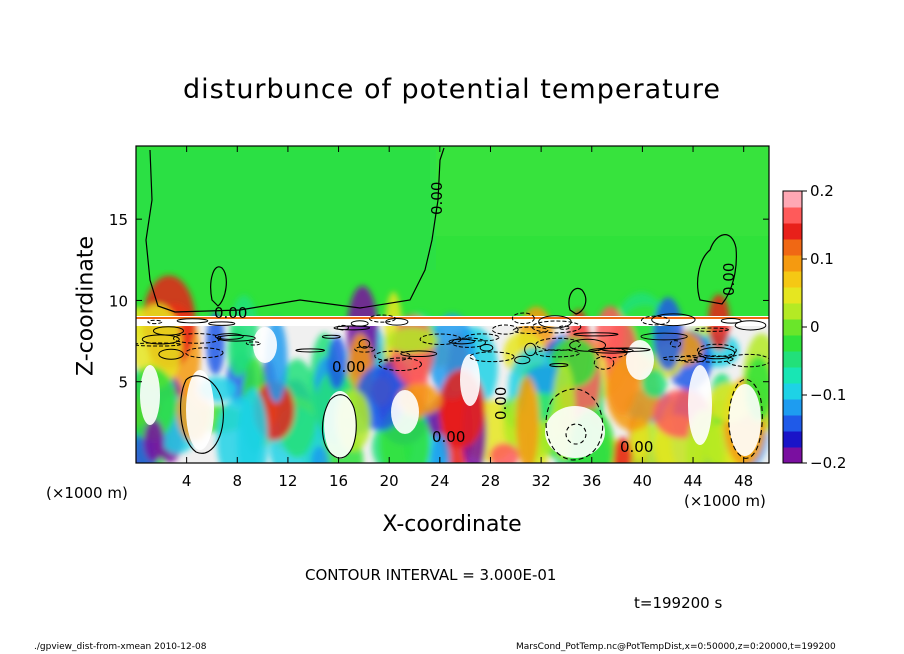 The width and height of the screenshot is (904, 654). I want to click on chart-title: disturbunce of potential temperature, so click(452, 89).